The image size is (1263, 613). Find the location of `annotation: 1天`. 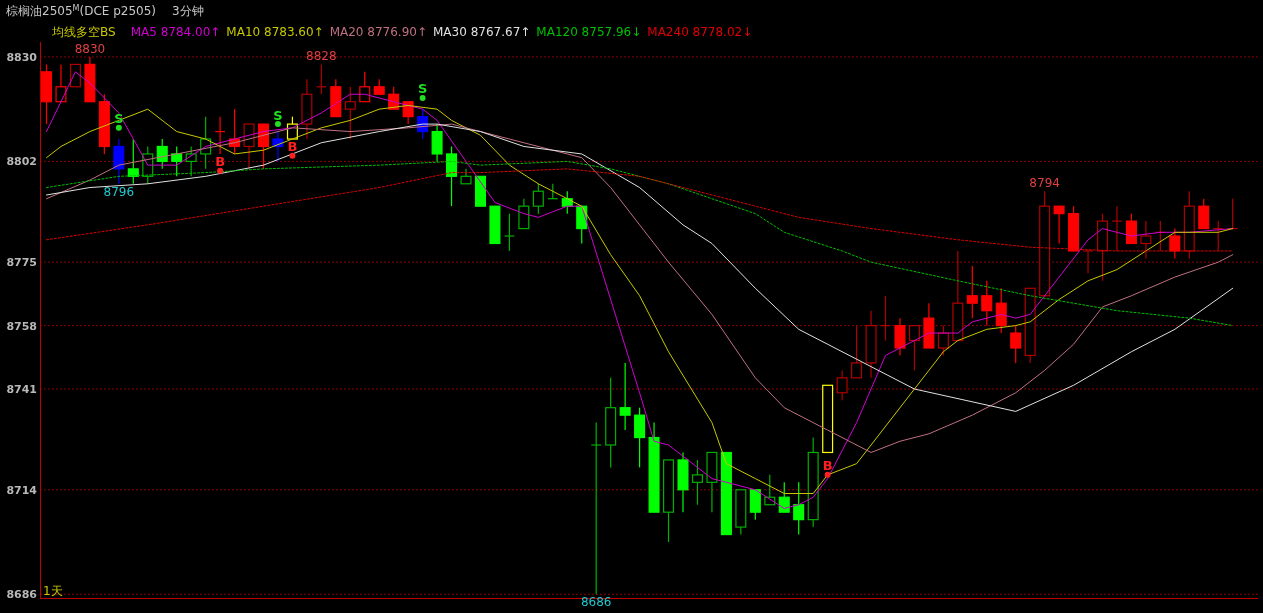

annotation: 1天 is located at coordinates (53, 591).